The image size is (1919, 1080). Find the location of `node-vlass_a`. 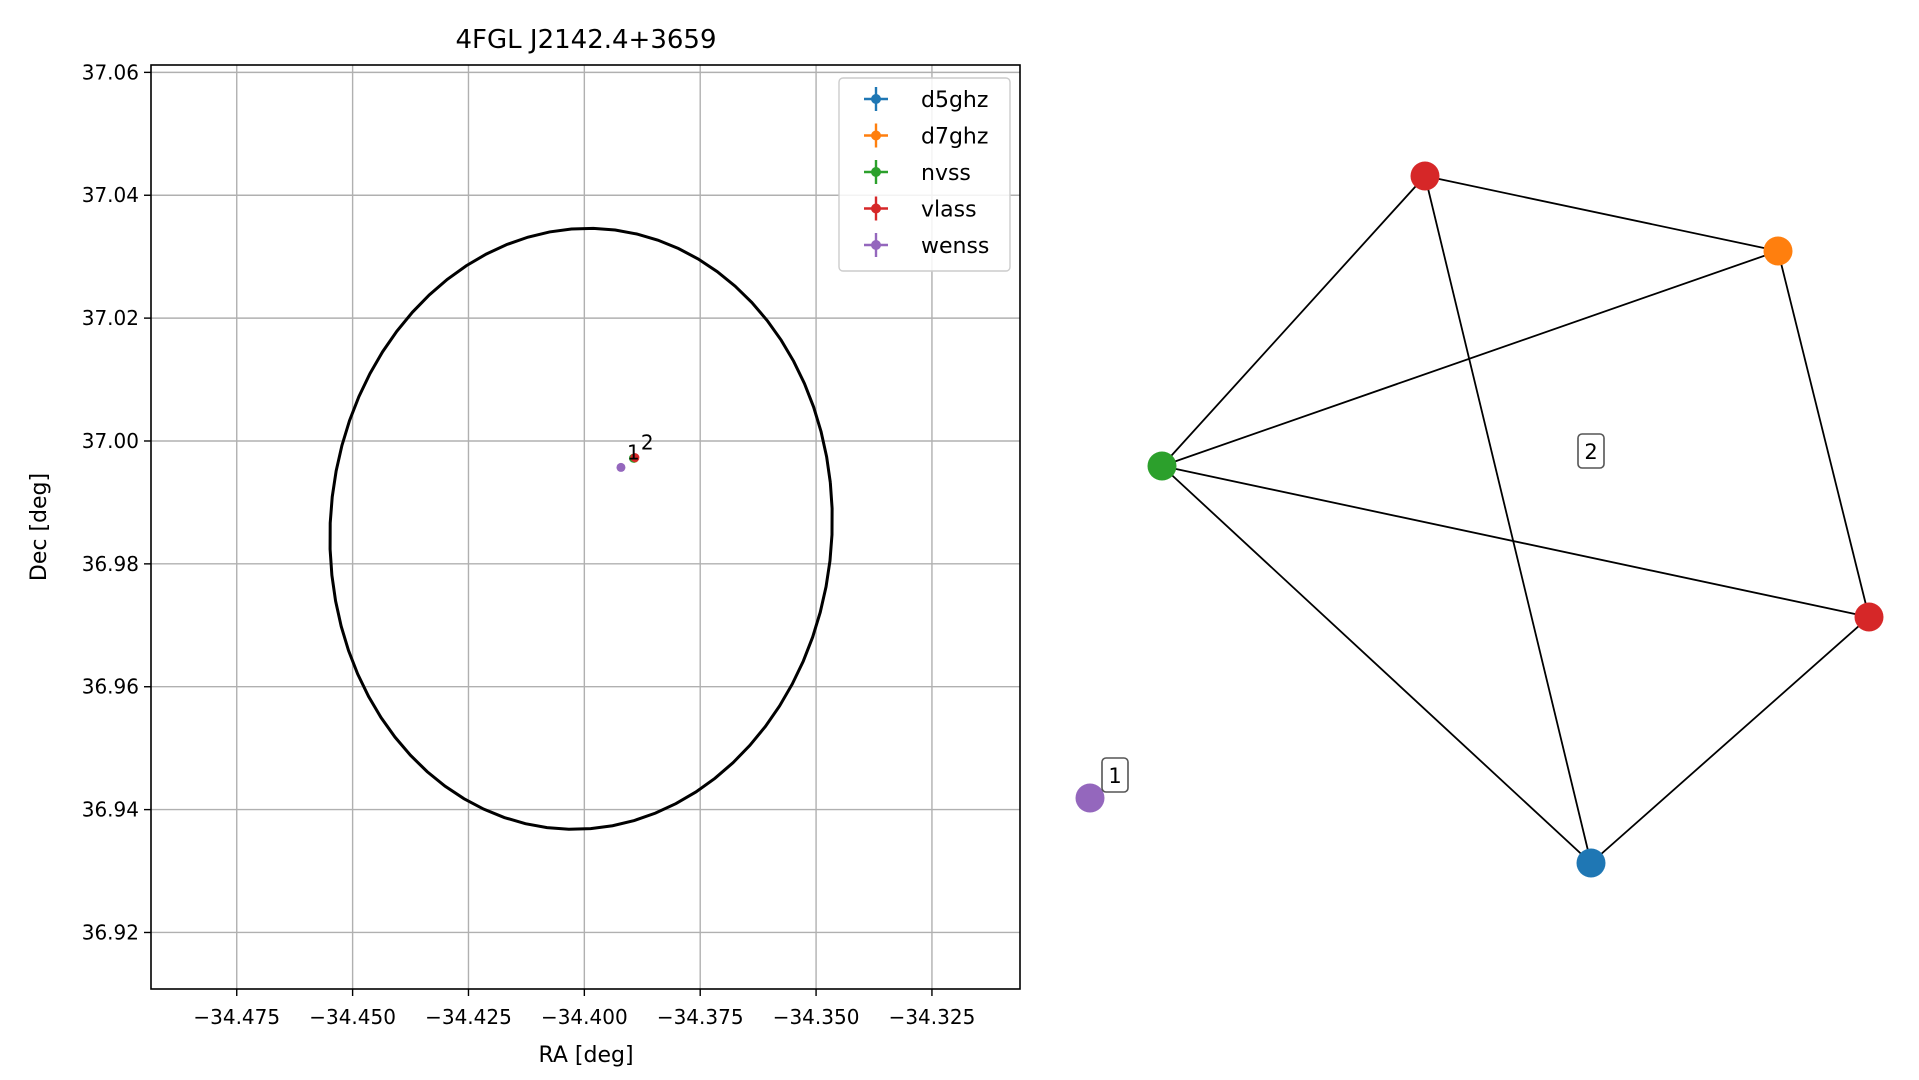

node-vlass_a is located at coordinates (1425, 176).